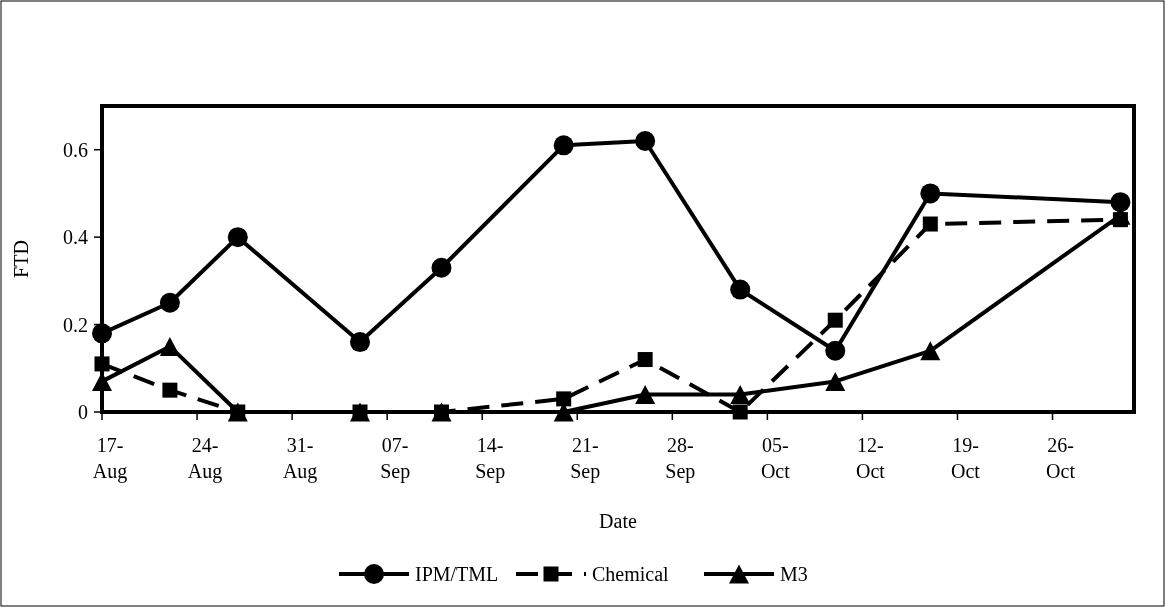  What do you see at coordinates (490, 458) in the screenshot?
I see `x-tick-label: 14-Sep` at bounding box center [490, 458].